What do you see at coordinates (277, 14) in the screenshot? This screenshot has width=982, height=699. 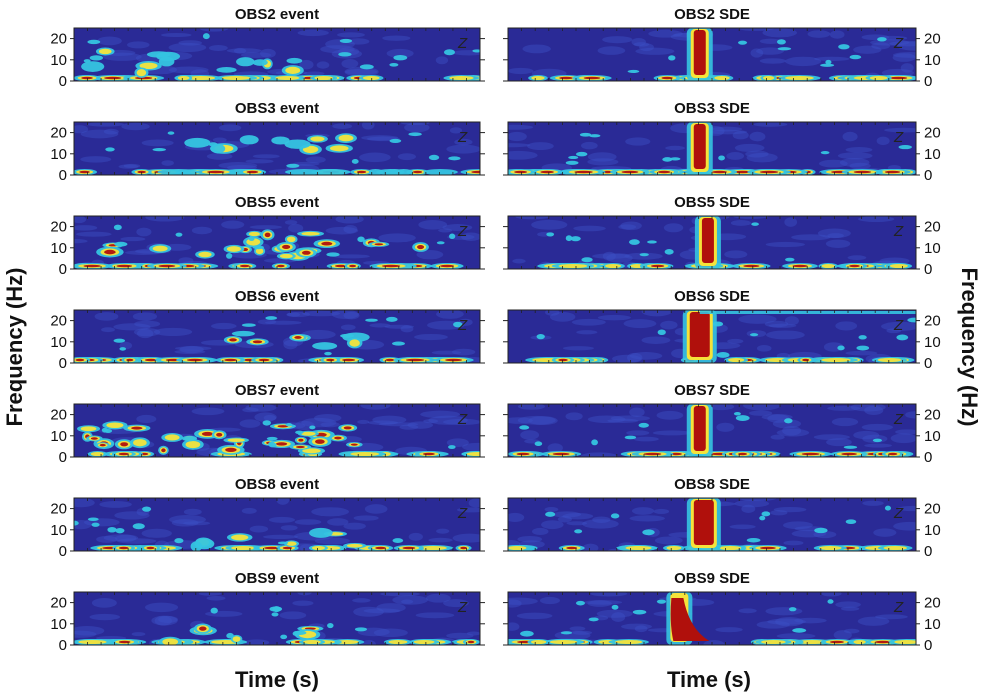 I see `panel-title: OBS2 event` at bounding box center [277, 14].